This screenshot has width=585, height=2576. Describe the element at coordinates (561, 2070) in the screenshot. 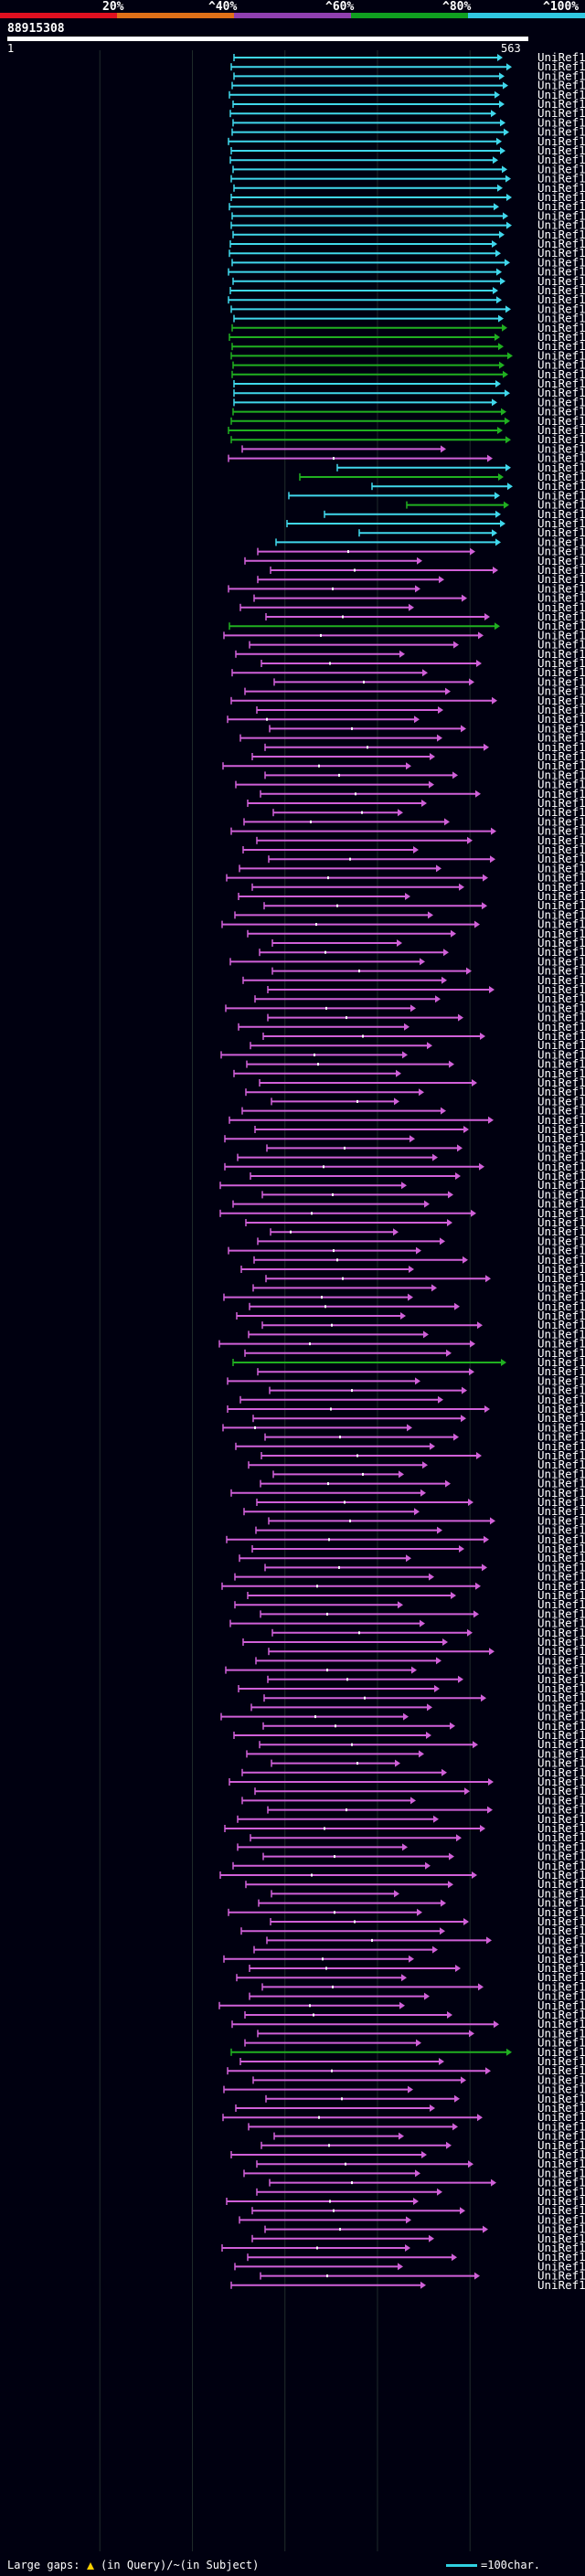

I see `hit-label: UniRef100_A0DK74` at that location.